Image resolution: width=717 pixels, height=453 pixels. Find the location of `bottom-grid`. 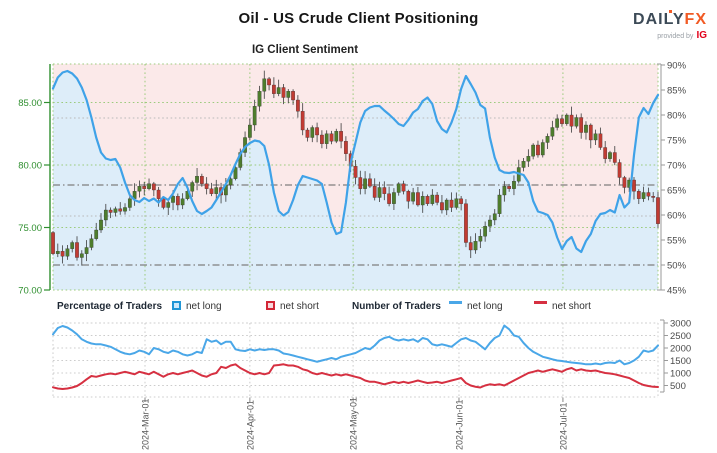

bottom-grid is located at coordinates (355, 360).